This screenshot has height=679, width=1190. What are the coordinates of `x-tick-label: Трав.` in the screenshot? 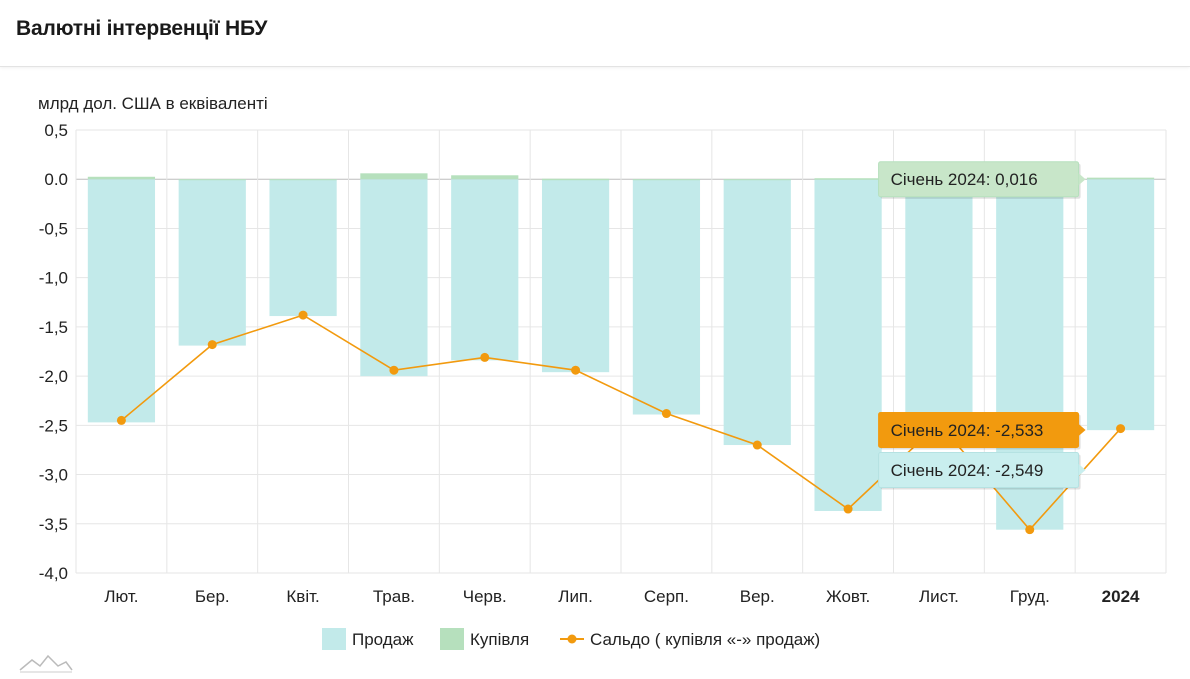 It's located at (394, 596).